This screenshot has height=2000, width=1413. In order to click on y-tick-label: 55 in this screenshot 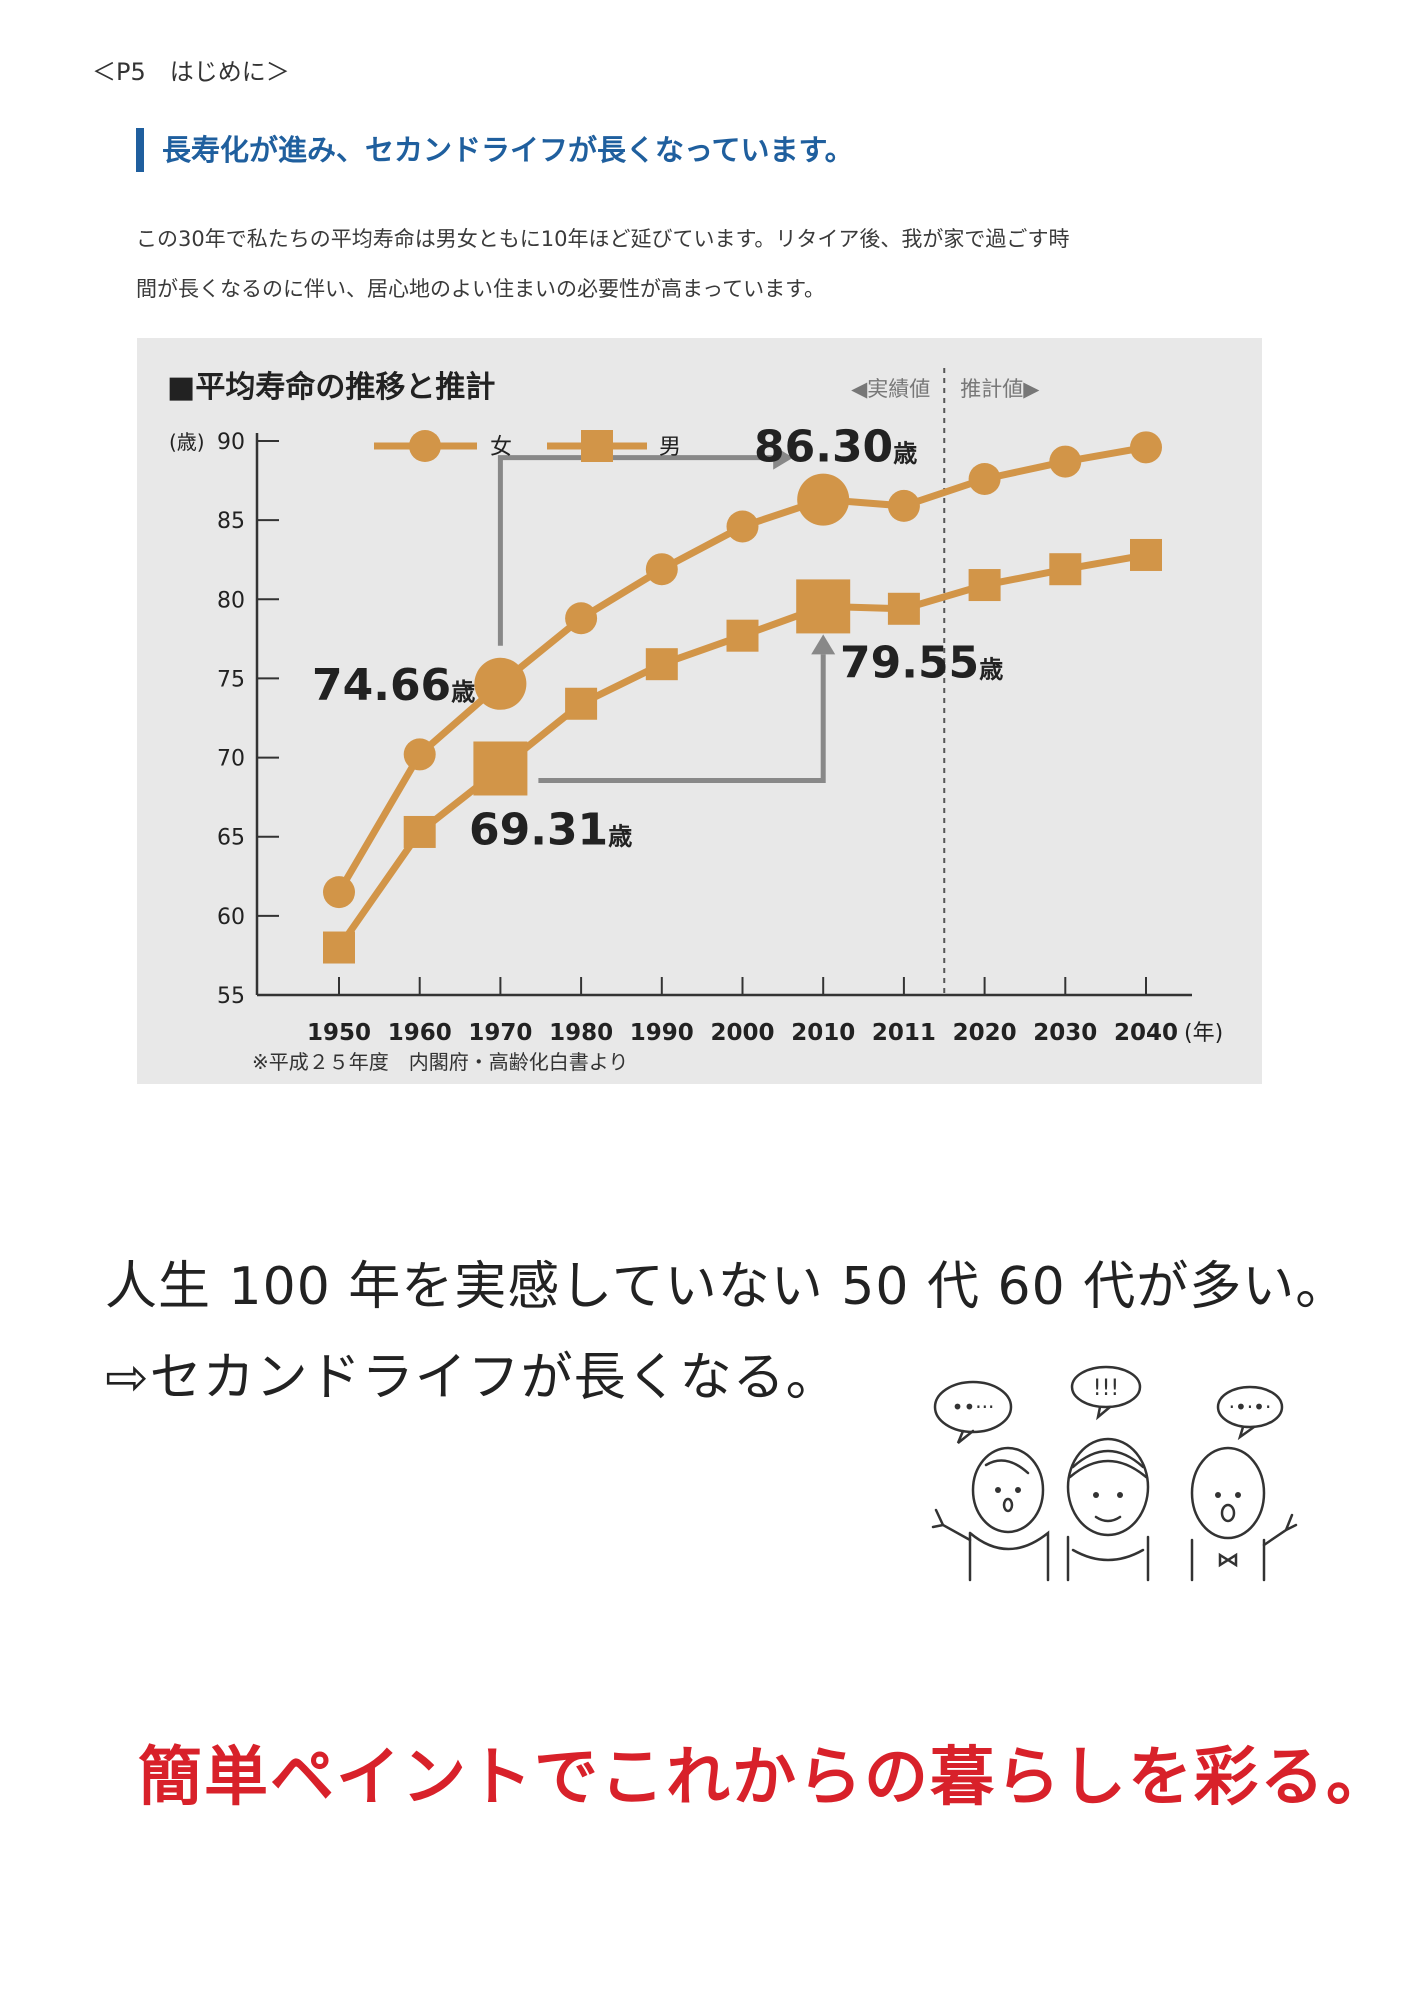, I will do `click(231, 996)`.